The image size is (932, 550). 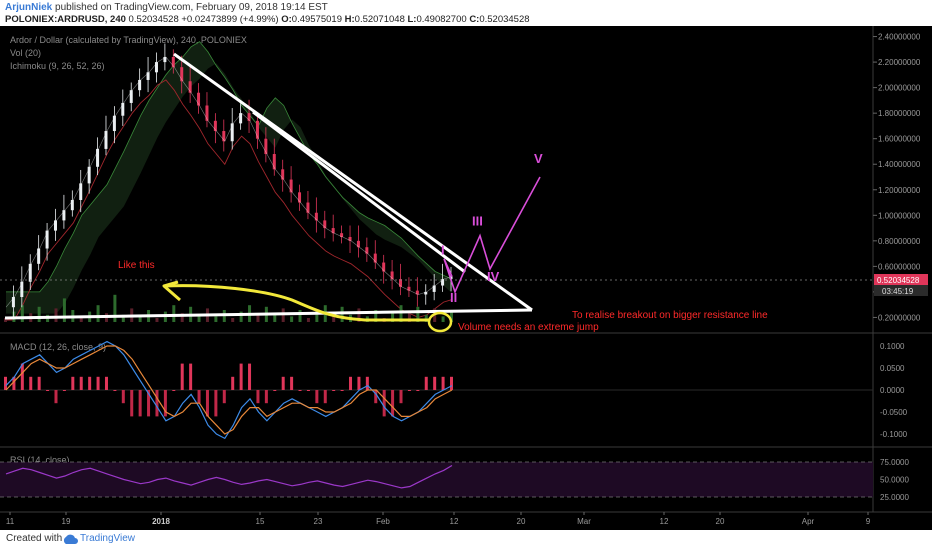 I want to click on last-price: 0.52034528, so click(x=153, y=19).